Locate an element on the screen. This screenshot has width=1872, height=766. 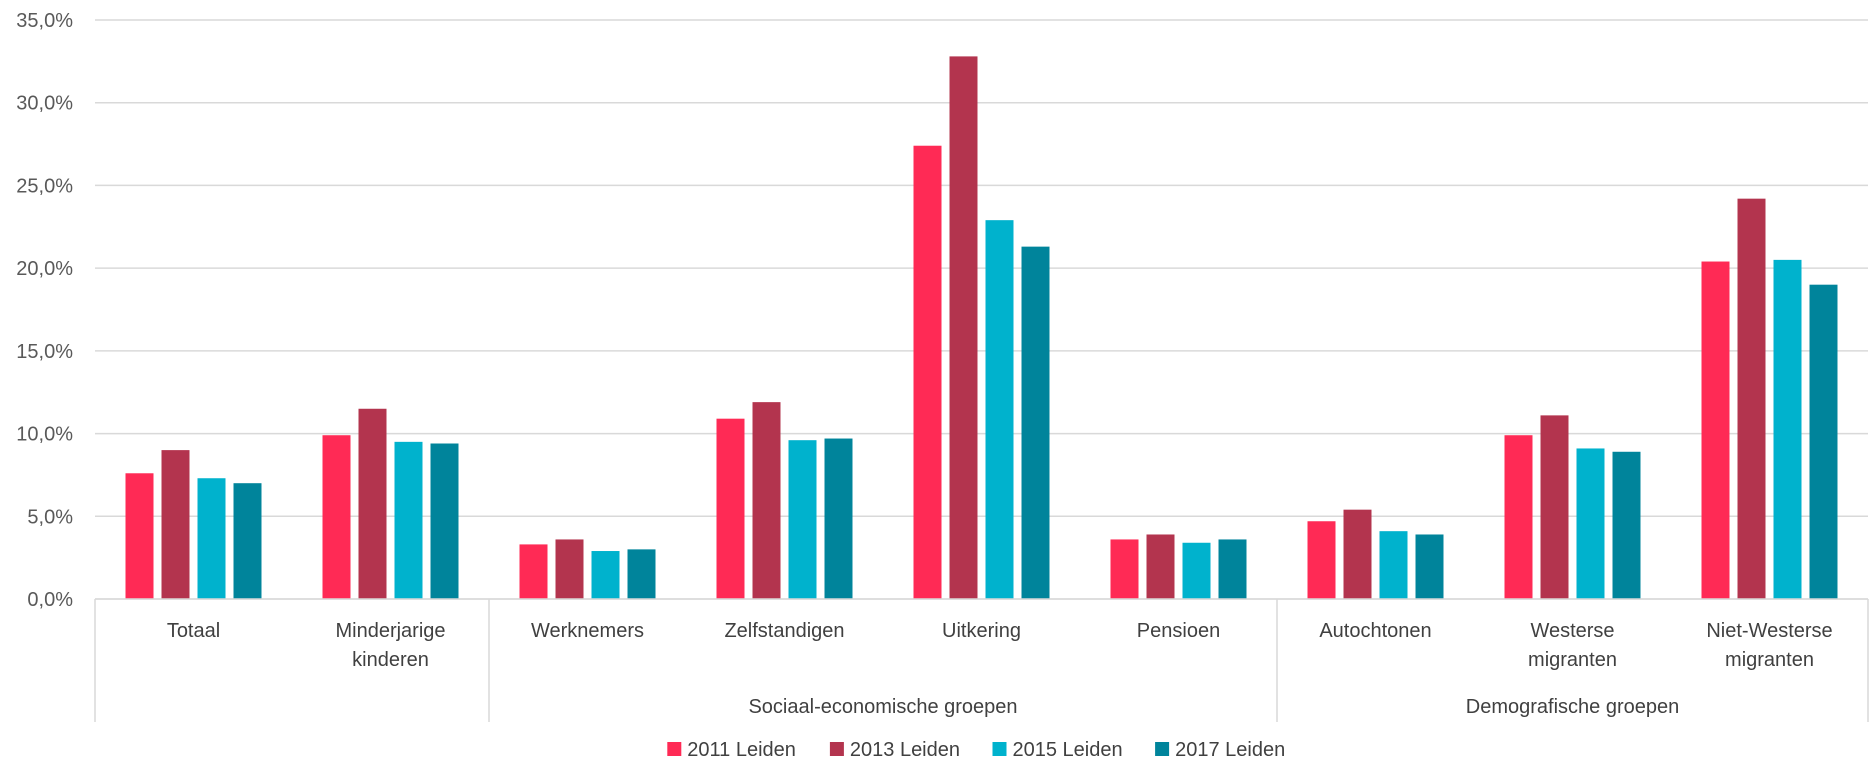
category-label: Pensioen is located at coordinates (1178, 631).